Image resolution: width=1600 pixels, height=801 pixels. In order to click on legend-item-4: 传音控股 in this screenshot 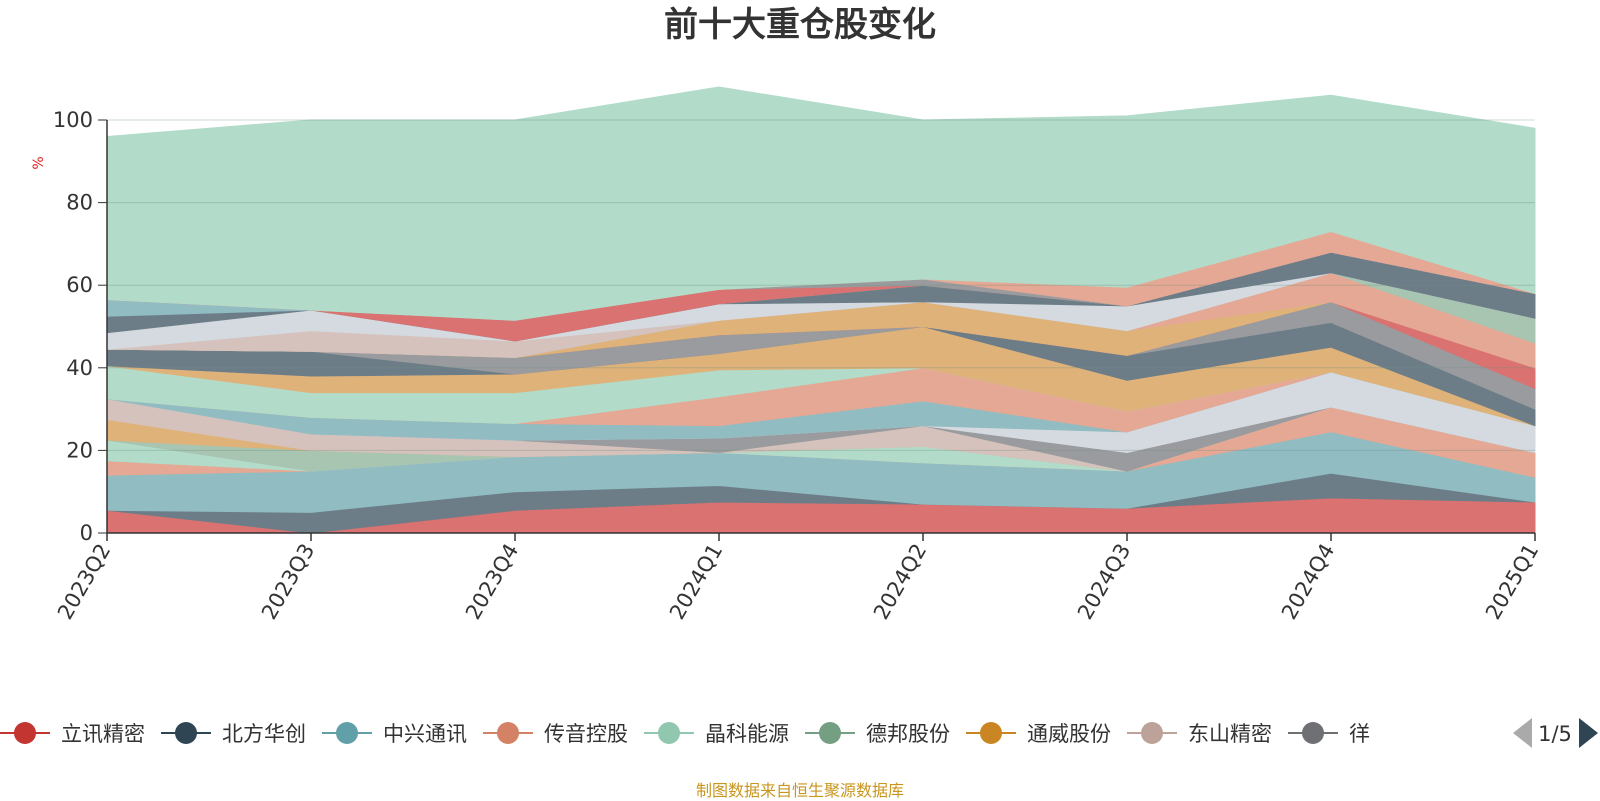, I will do `click(555, 734)`.